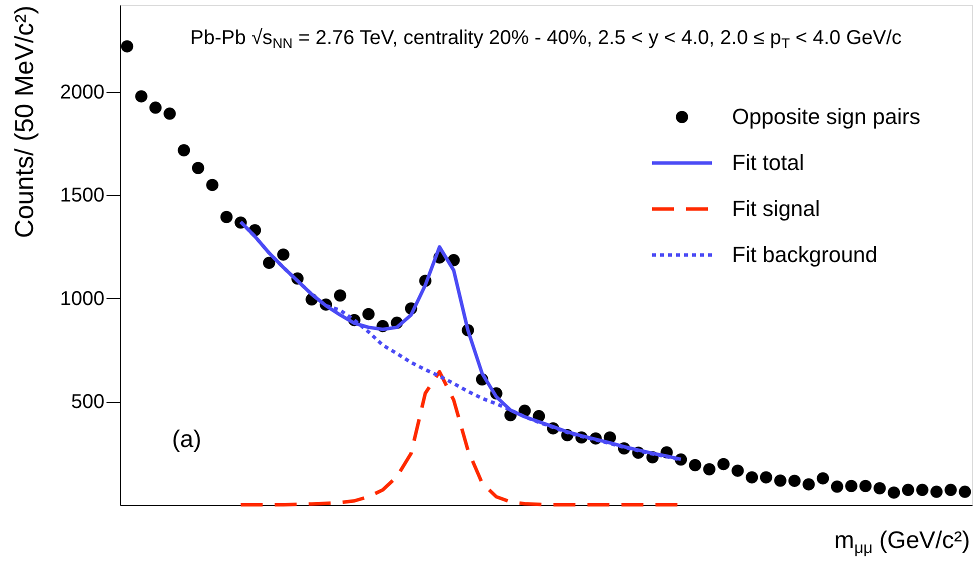 This screenshot has width=976, height=563. Describe the element at coordinates (82, 299) in the screenshot. I see `y-tick-label: 1000` at that location.